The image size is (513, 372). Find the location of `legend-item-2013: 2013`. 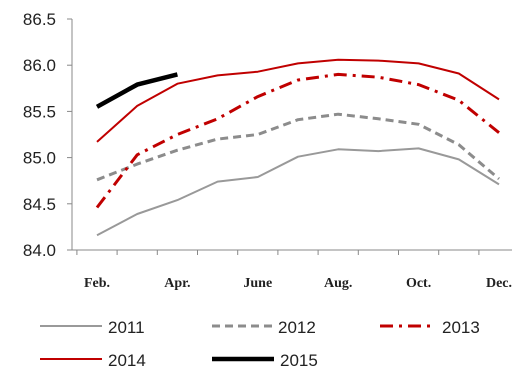

legend-item-2013: 2013 is located at coordinates (430, 327).